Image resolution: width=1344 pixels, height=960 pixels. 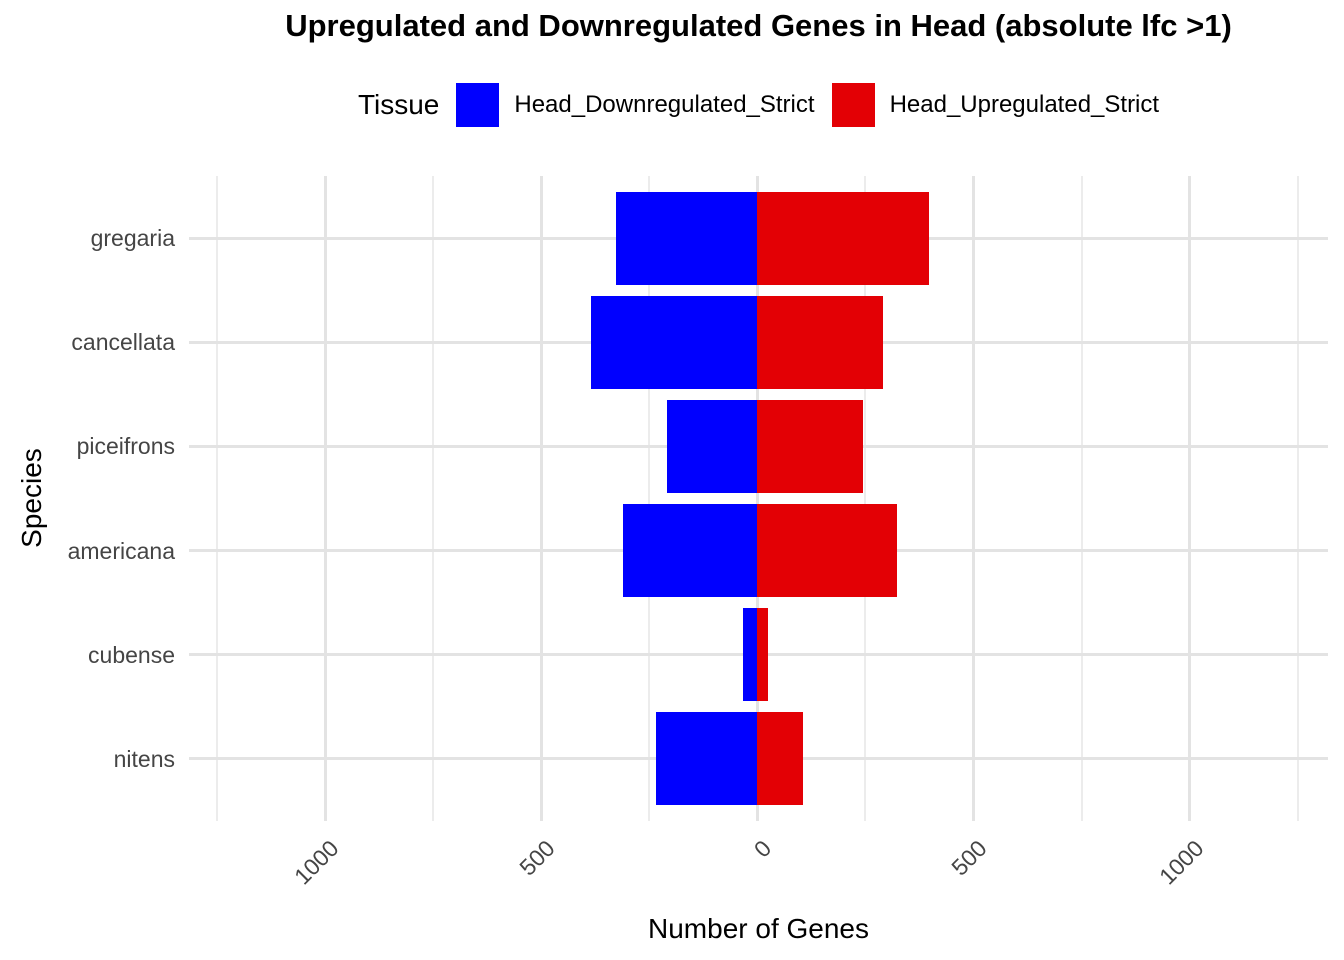 I want to click on bar-upregulated-gregaria, so click(x=843, y=238).